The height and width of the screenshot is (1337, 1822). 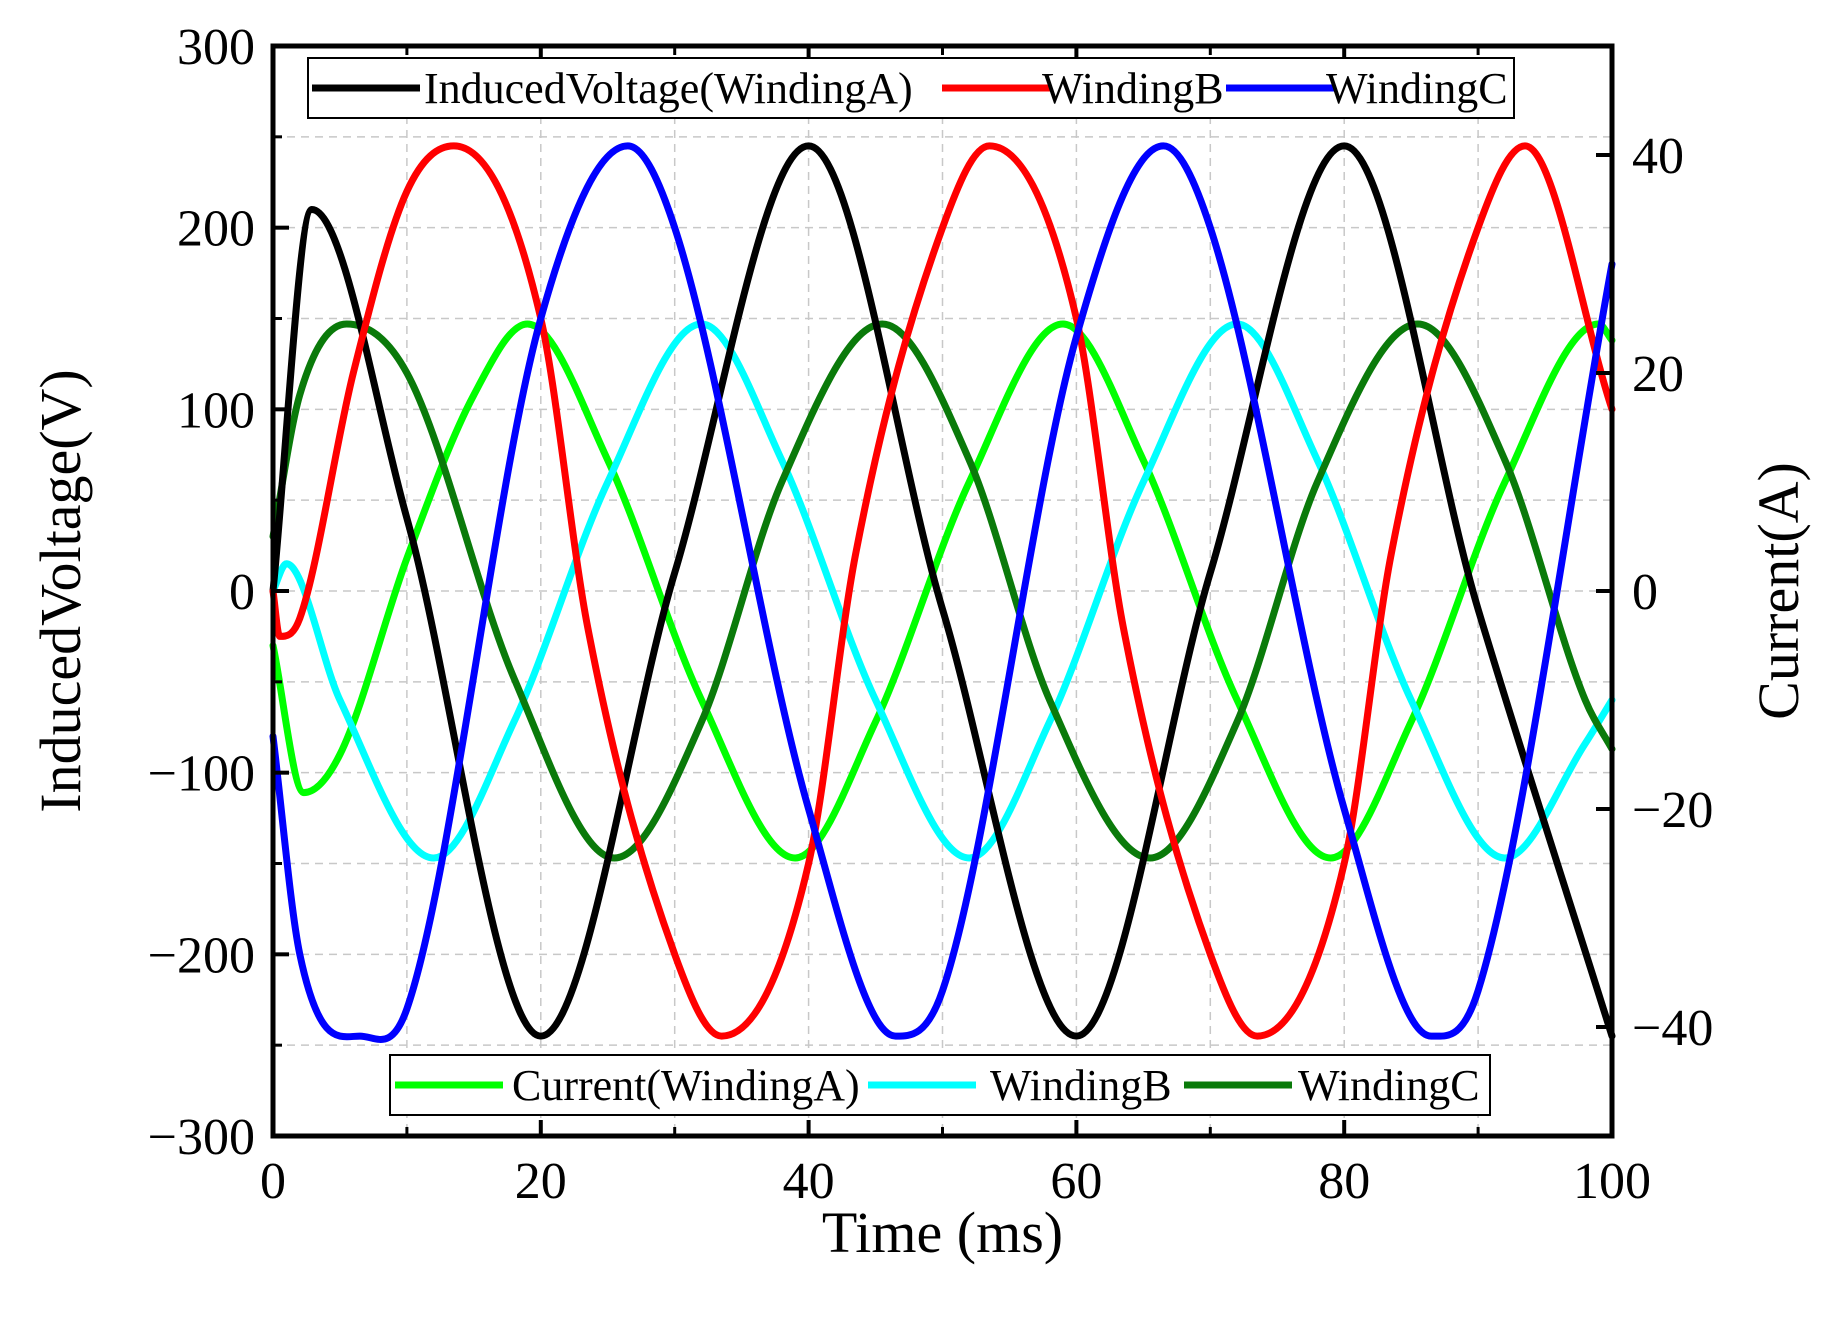 What do you see at coordinates (216, 47) in the screenshot?
I see `y-left-tick-label: 300` at bounding box center [216, 47].